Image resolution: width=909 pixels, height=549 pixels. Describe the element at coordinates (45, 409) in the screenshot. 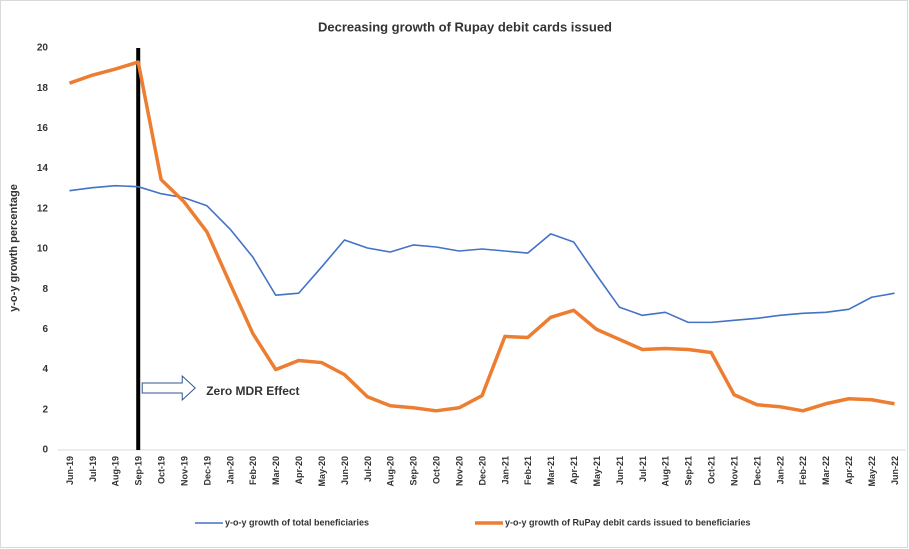

I see `y-tick-label: 2` at that location.